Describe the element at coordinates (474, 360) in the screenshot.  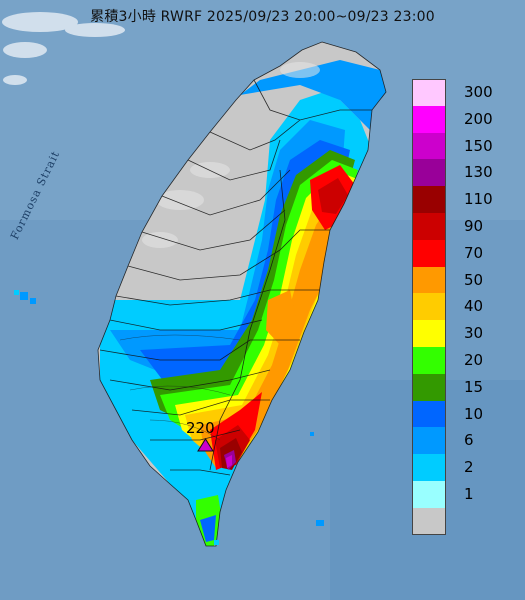
I see `legend-tick-label: 20` at that location.